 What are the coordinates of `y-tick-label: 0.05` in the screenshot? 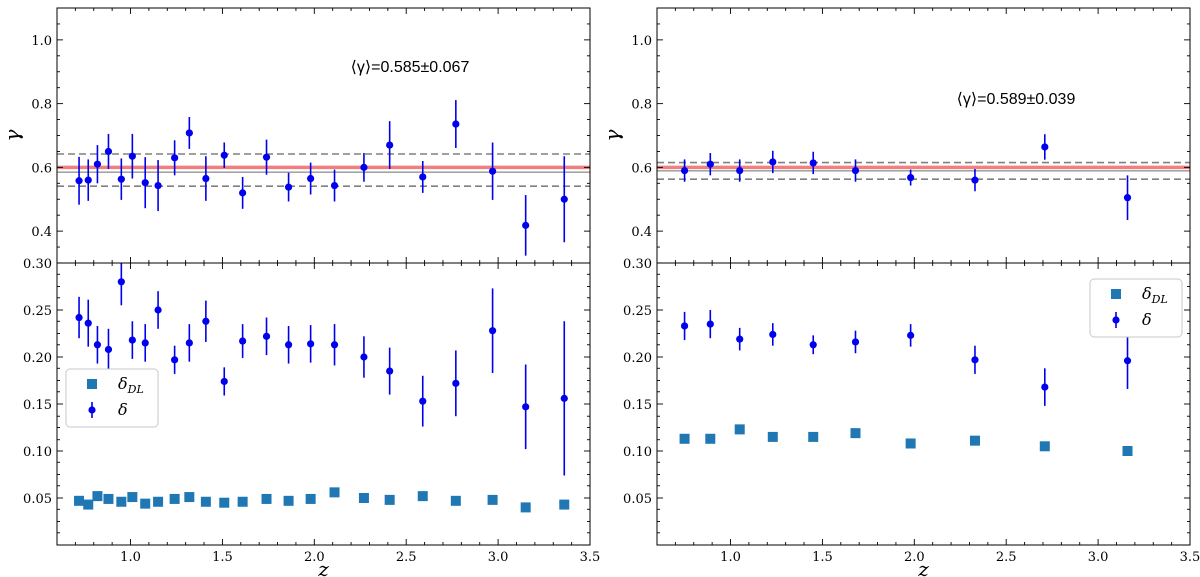 It's located at (637, 499).